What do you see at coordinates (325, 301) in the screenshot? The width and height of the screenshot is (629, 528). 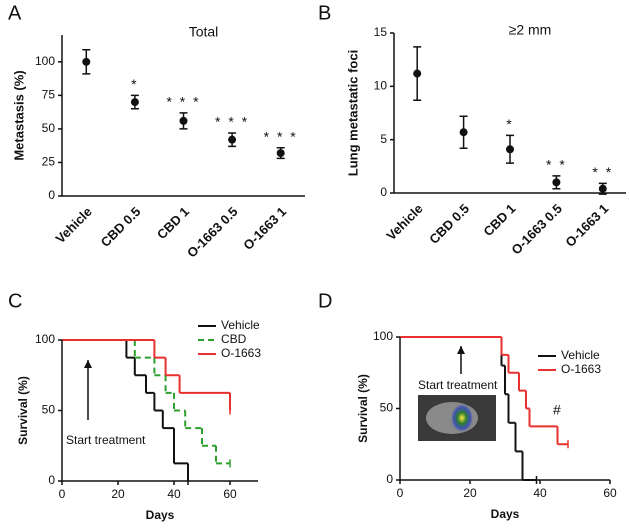 I see `panel-letter: D` at bounding box center [325, 301].